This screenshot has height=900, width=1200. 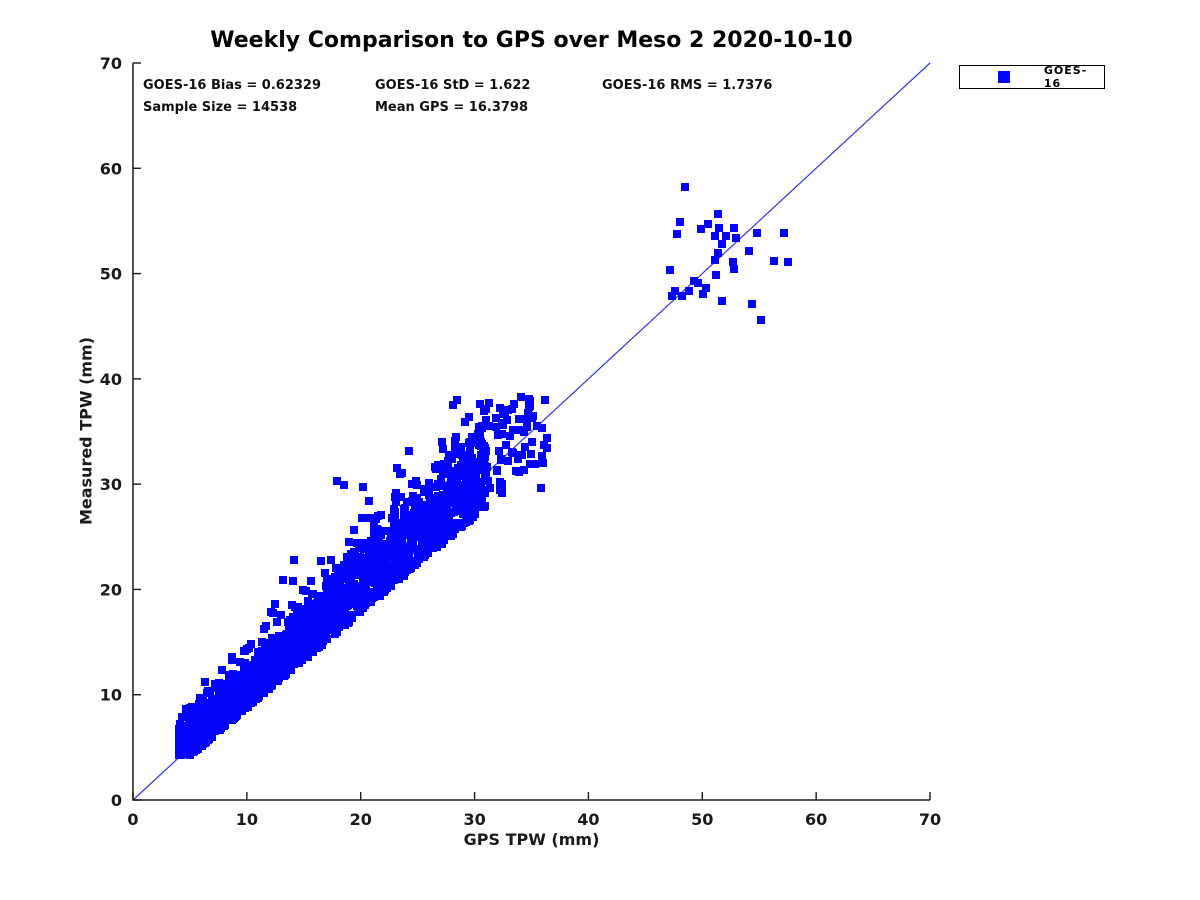 What do you see at coordinates (111, 168) in the screenshot?
I see `y-tick-label: 60` at bounding box center [111, 168].